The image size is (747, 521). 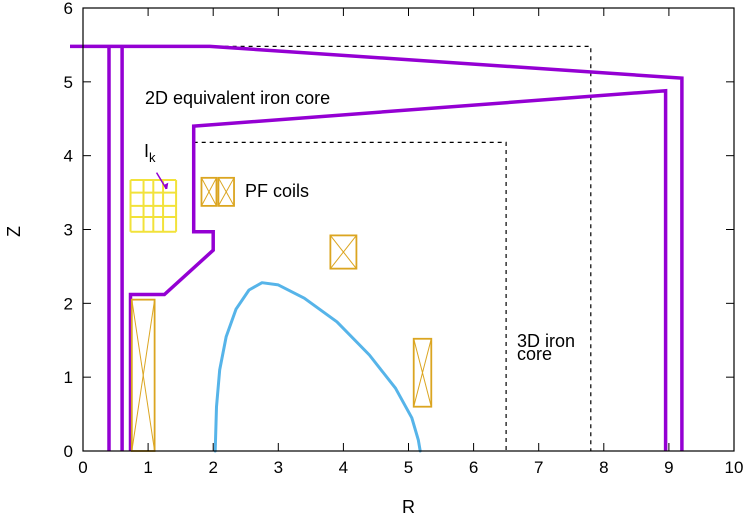 I want to click on label-pf-coils: PF coils, so click(x=277, y=191).